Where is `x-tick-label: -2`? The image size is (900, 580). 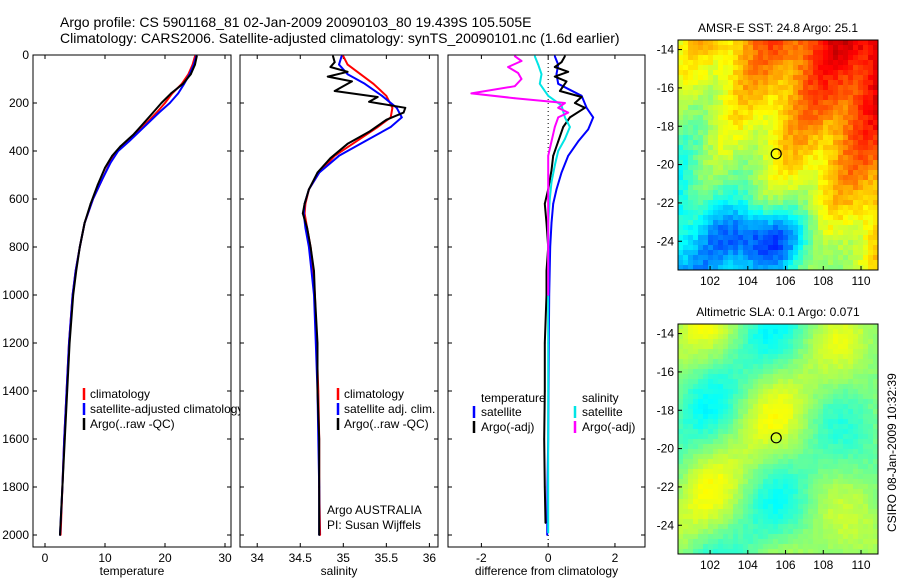
x-tick-label: -2 is located at coordinates (481, 558).